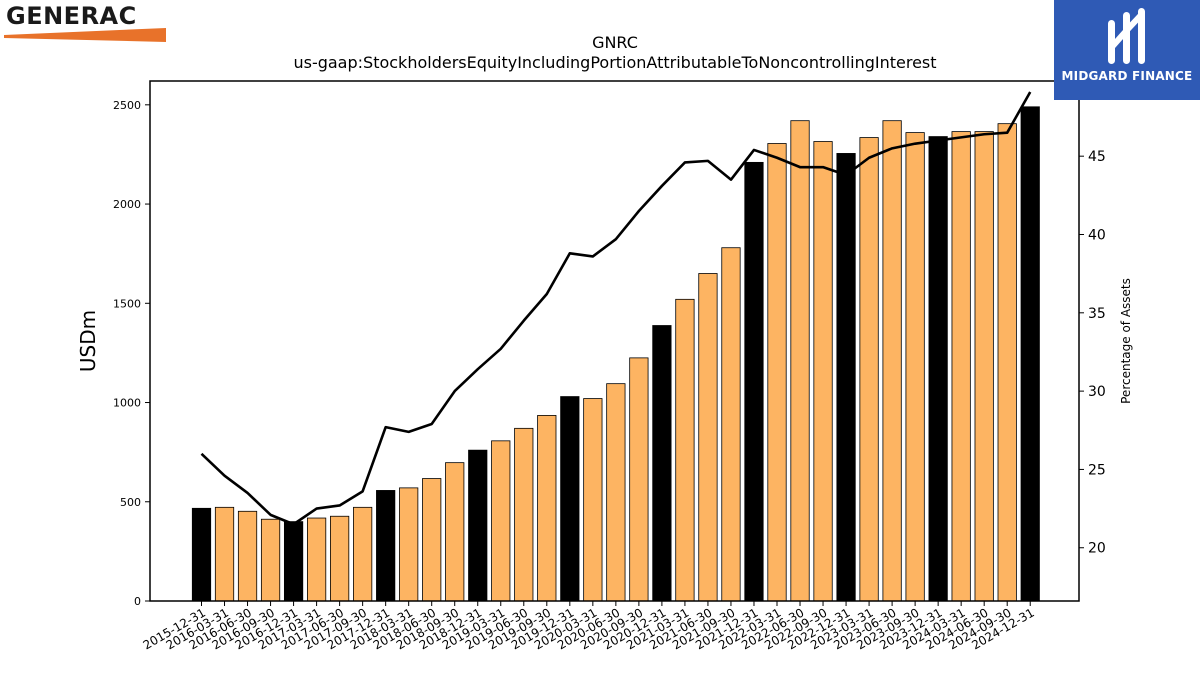 The height and width of the screenshot is (675, 1200). What do you see at coordinates (85, 35) in the screenshot?
I see `generac-swoosh-icon` at bounding box center [85, 35].